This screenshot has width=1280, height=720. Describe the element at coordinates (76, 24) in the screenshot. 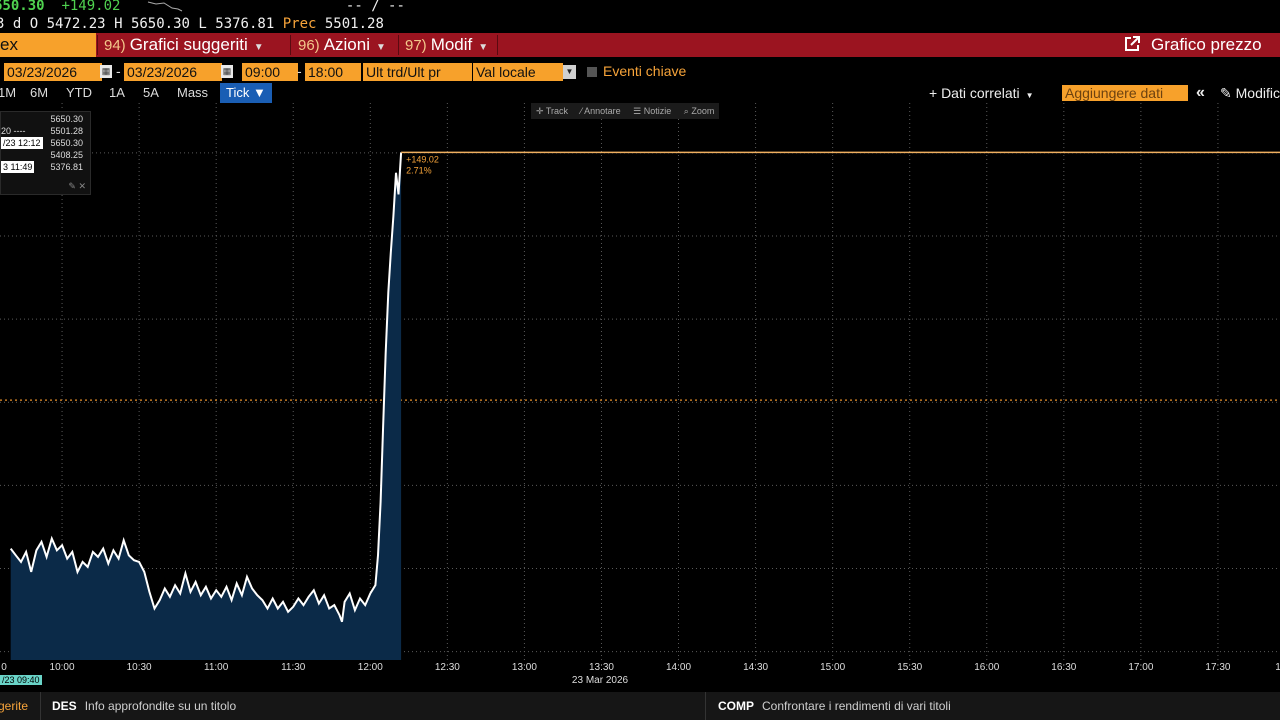

I see `open-value: 5472.23` at that location.